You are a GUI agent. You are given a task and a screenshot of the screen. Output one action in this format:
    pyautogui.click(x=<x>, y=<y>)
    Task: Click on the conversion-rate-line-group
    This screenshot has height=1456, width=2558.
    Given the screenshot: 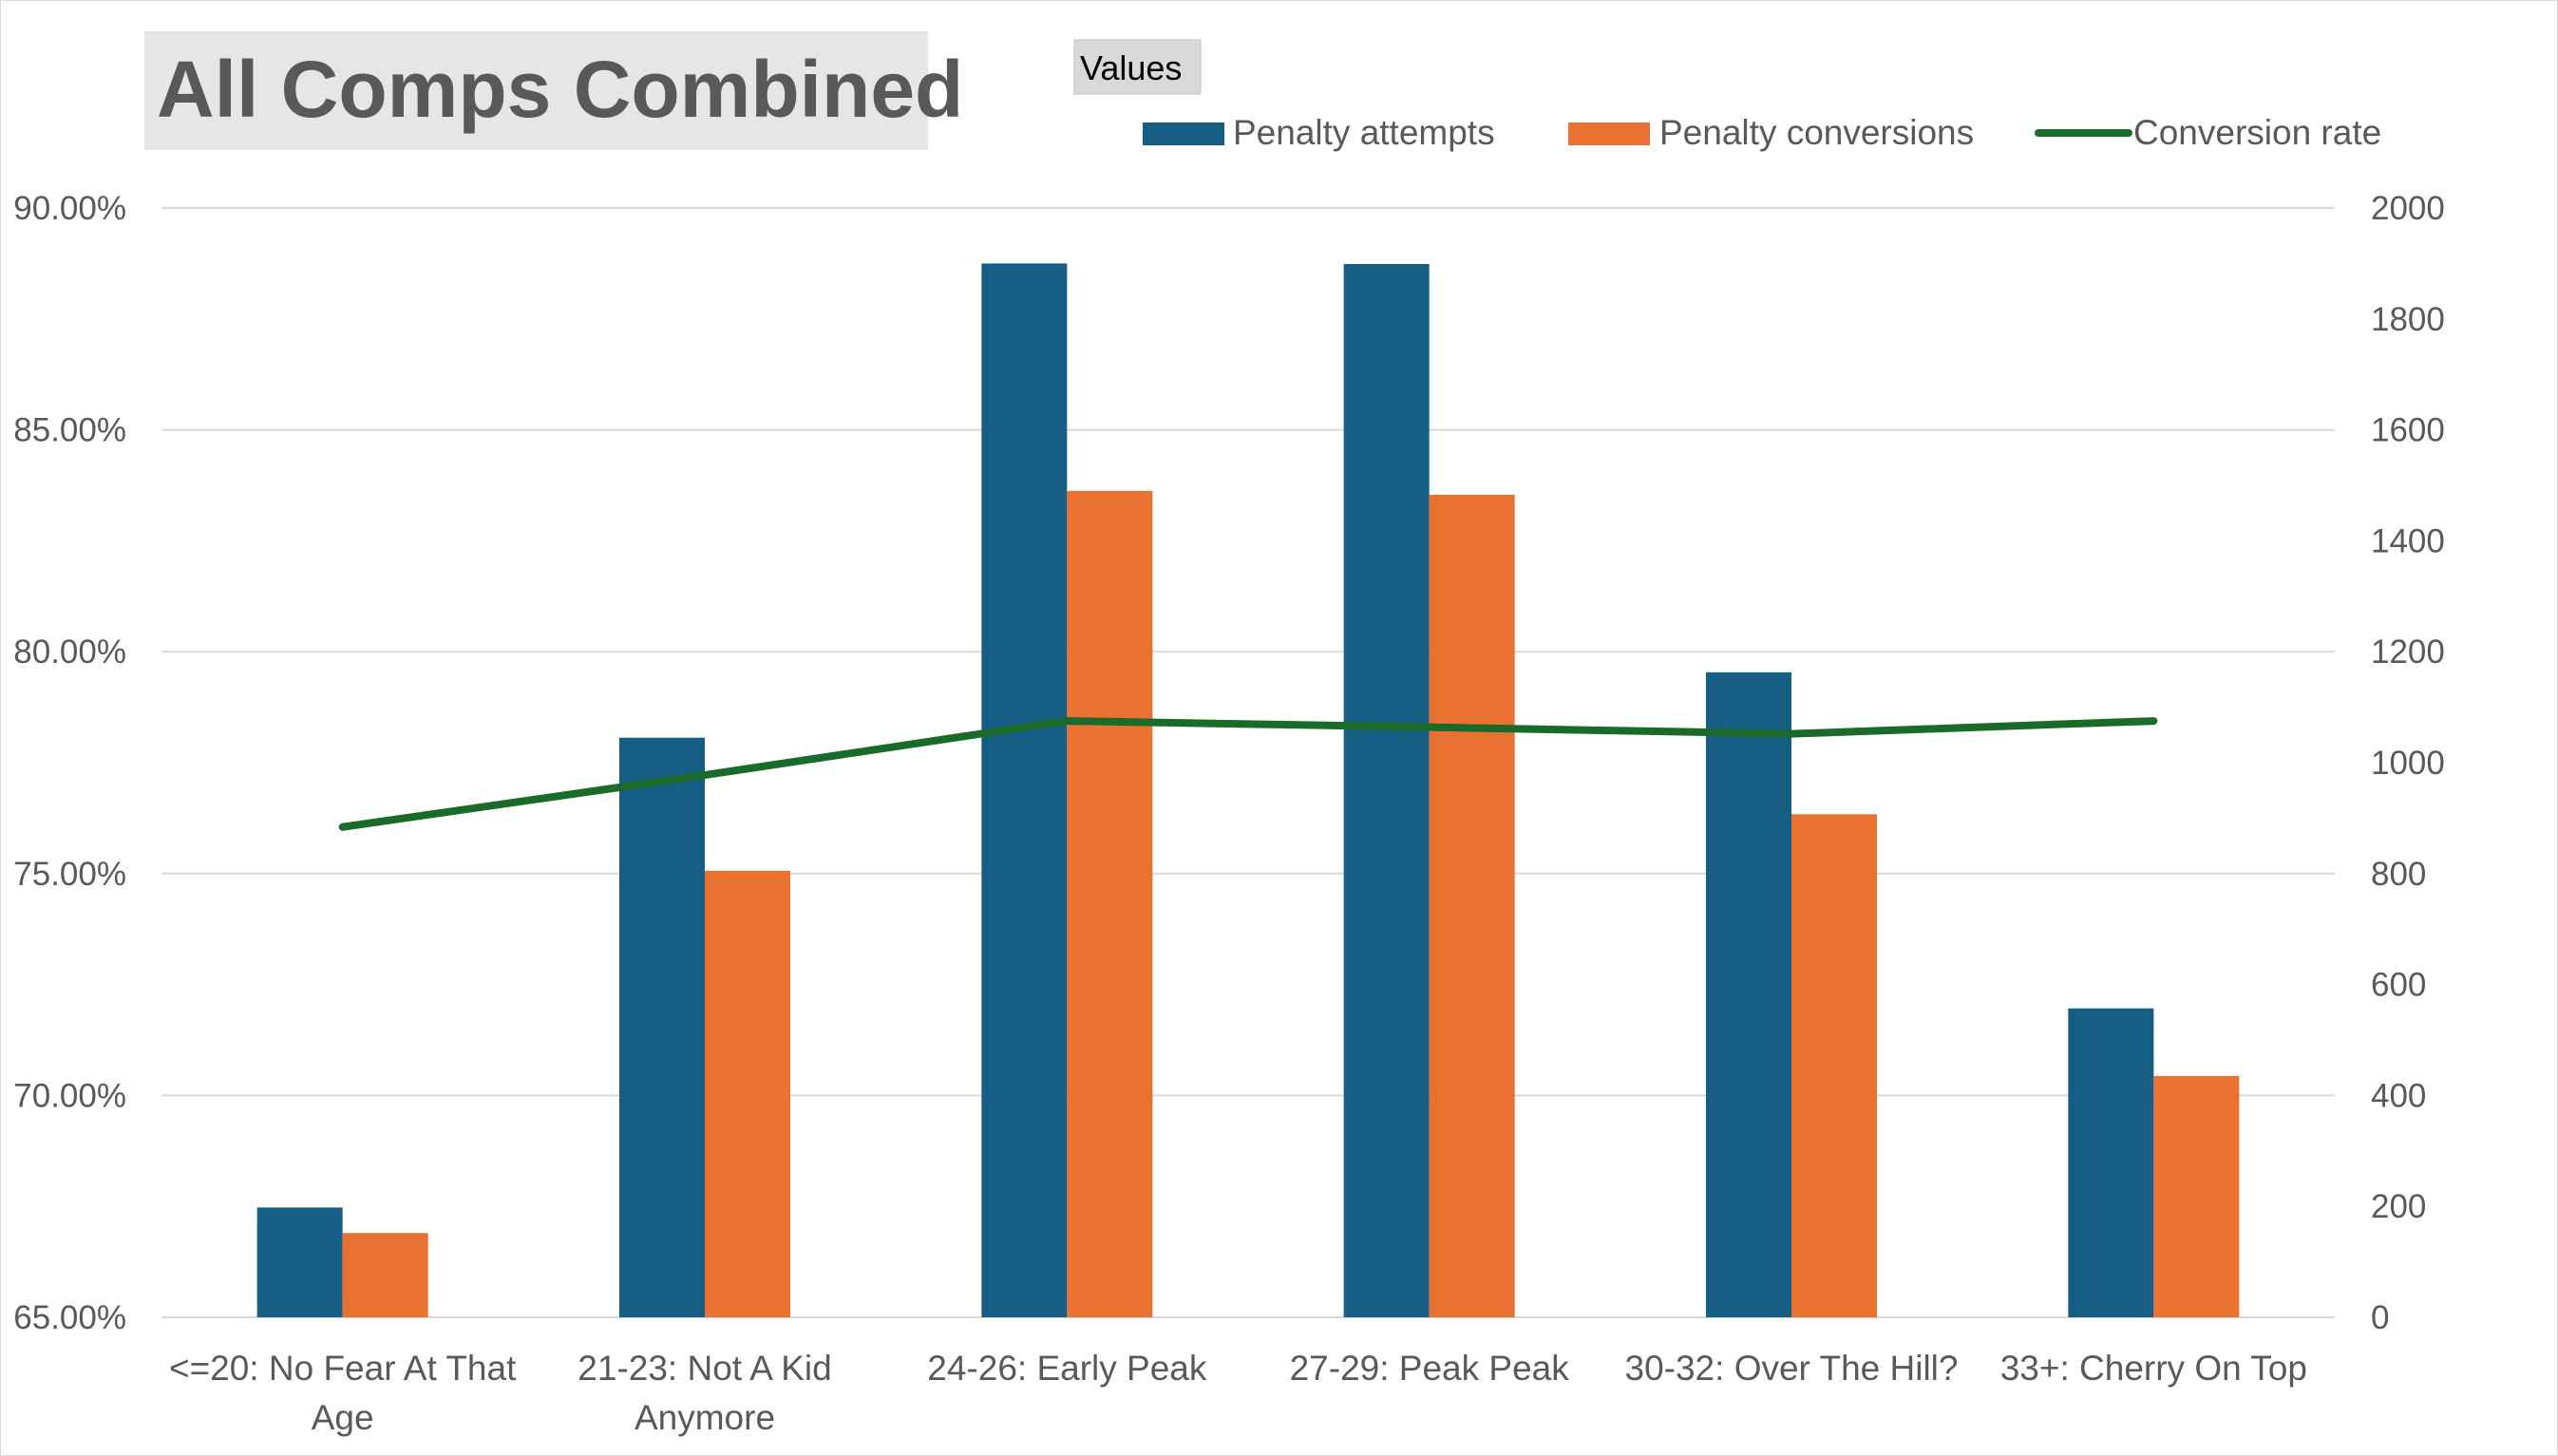 What is the action you would take?
    pyautogui.click(x=1248, y=774)
    